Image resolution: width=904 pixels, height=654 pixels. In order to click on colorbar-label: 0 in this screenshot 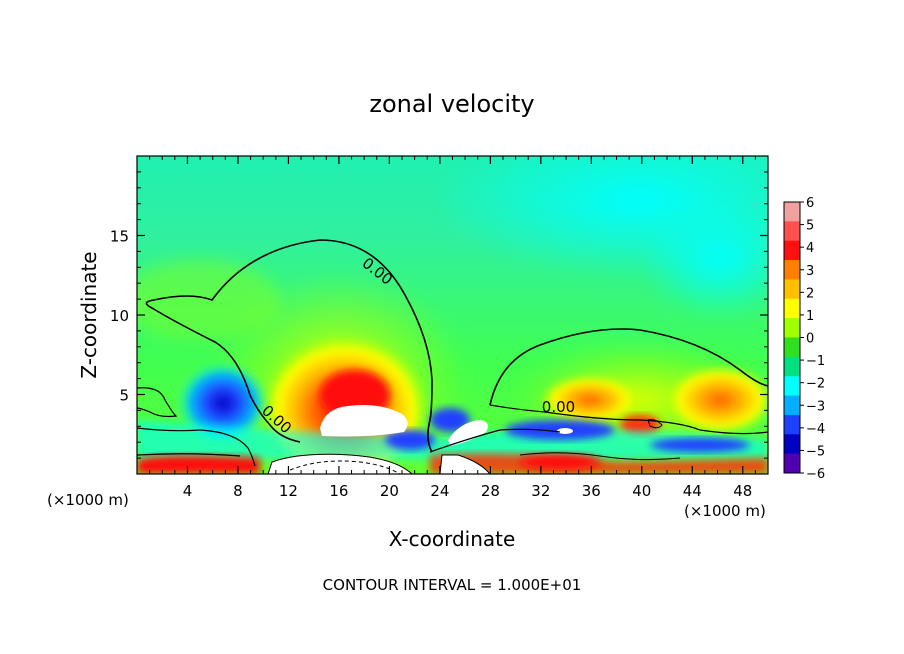, I will do `click(810, 339)`.